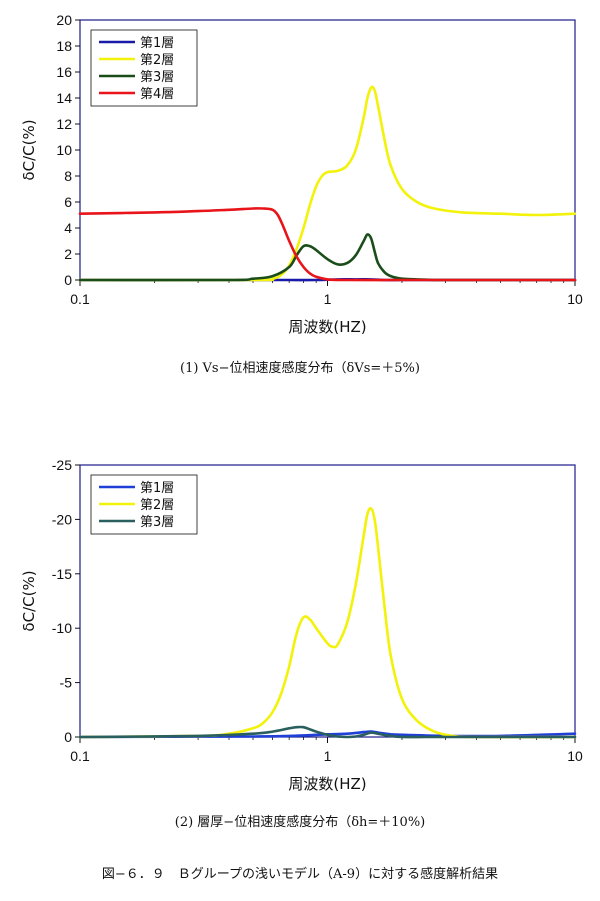 This screenshot has height=901, width=600. Describe the element at coordinates (64, 98) in the screenshot. I see `y-tick-label: 14` at that location.